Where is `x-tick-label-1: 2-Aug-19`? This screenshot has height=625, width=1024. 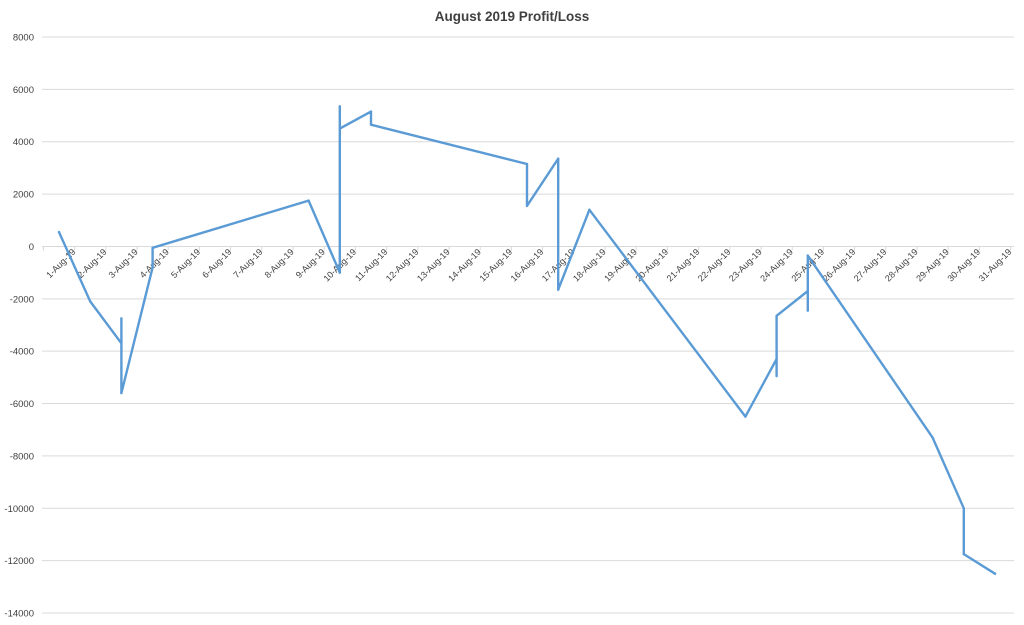
x-tick-label-1: 2-Aug-19 is located at coordinates (91, 263).